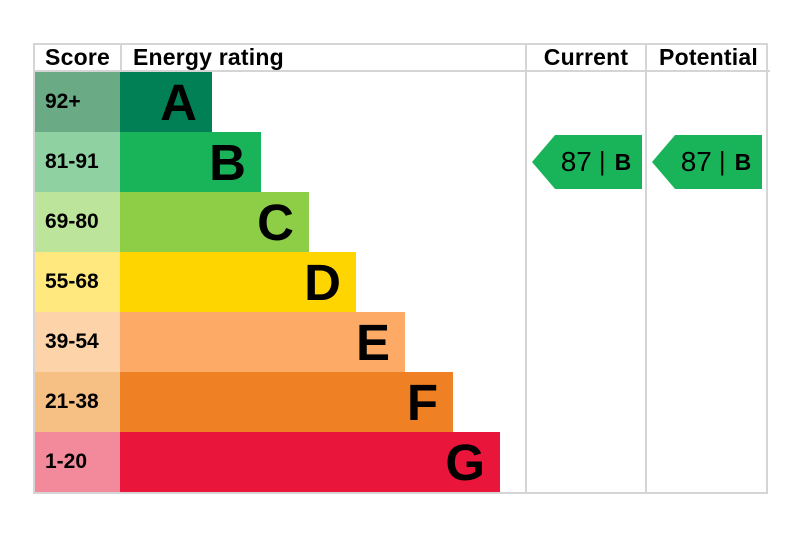  I want to click on band-row: A, so click(322, 102).